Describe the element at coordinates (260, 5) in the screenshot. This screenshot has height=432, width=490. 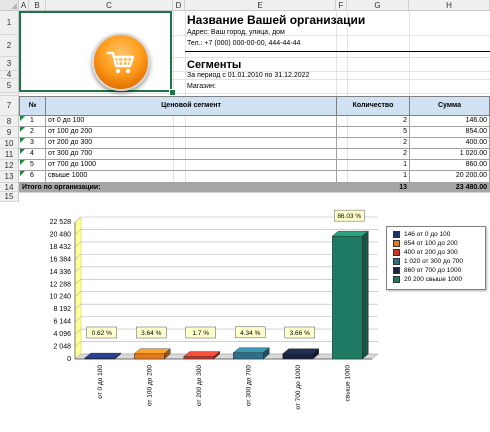
I see `column-header-e: E` at that location.